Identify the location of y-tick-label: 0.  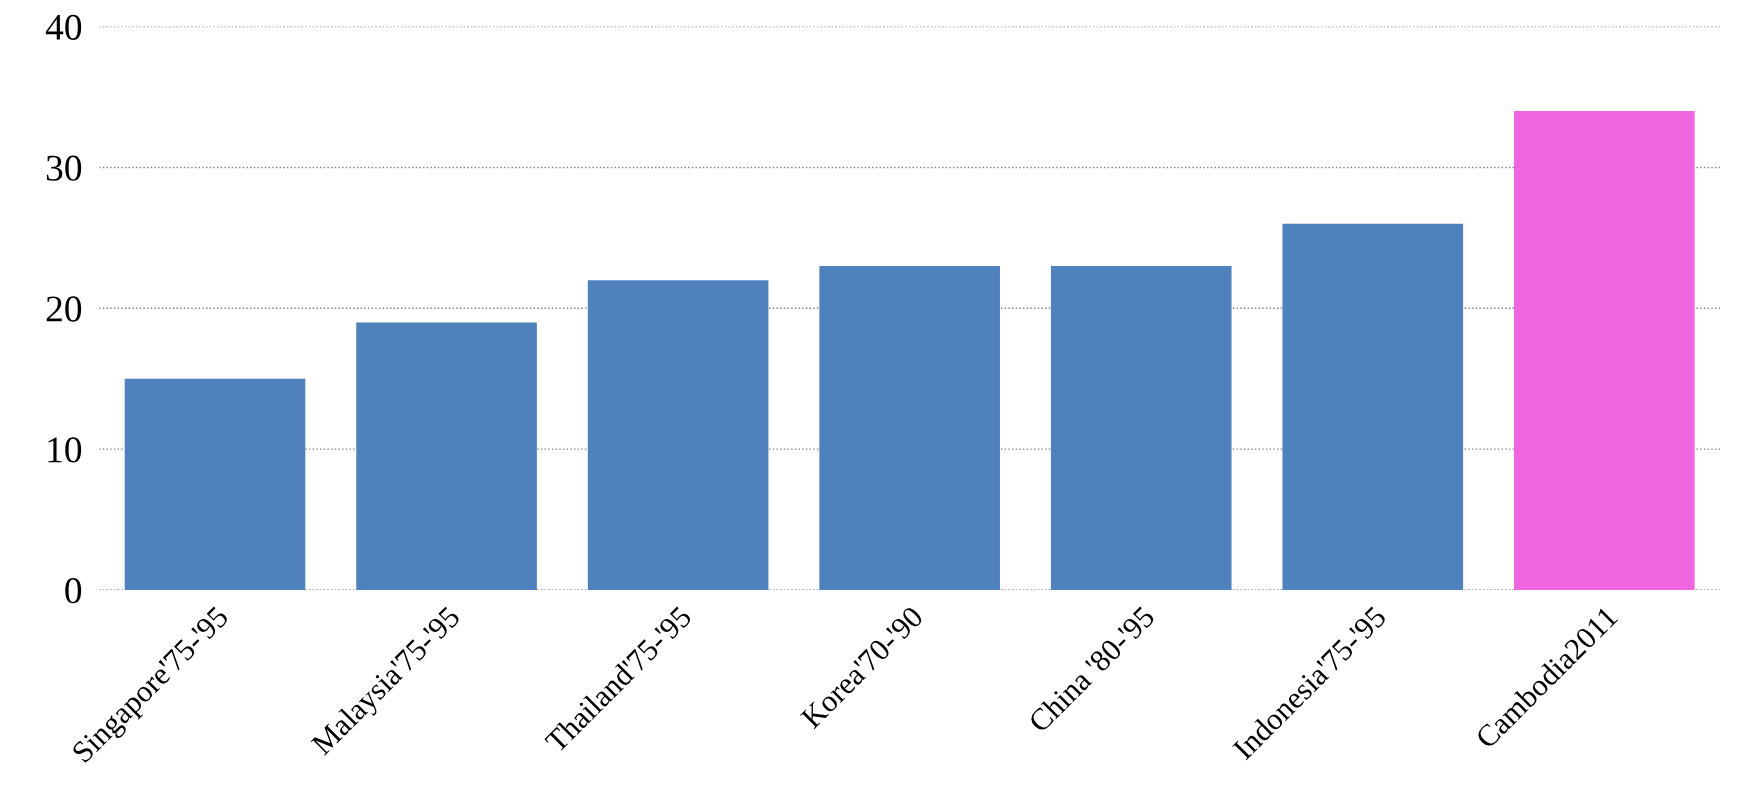
(73, 591).